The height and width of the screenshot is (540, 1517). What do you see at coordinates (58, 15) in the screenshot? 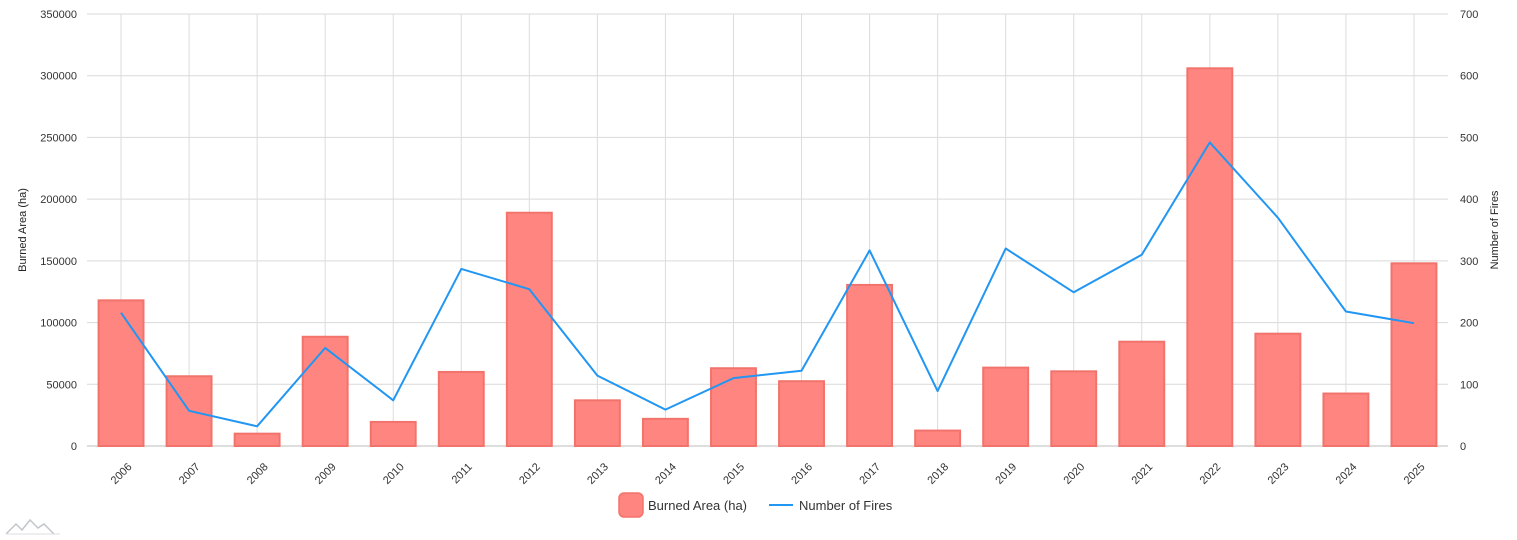
I see `y-tick-label: 350000` at bounding box center [58, 15].